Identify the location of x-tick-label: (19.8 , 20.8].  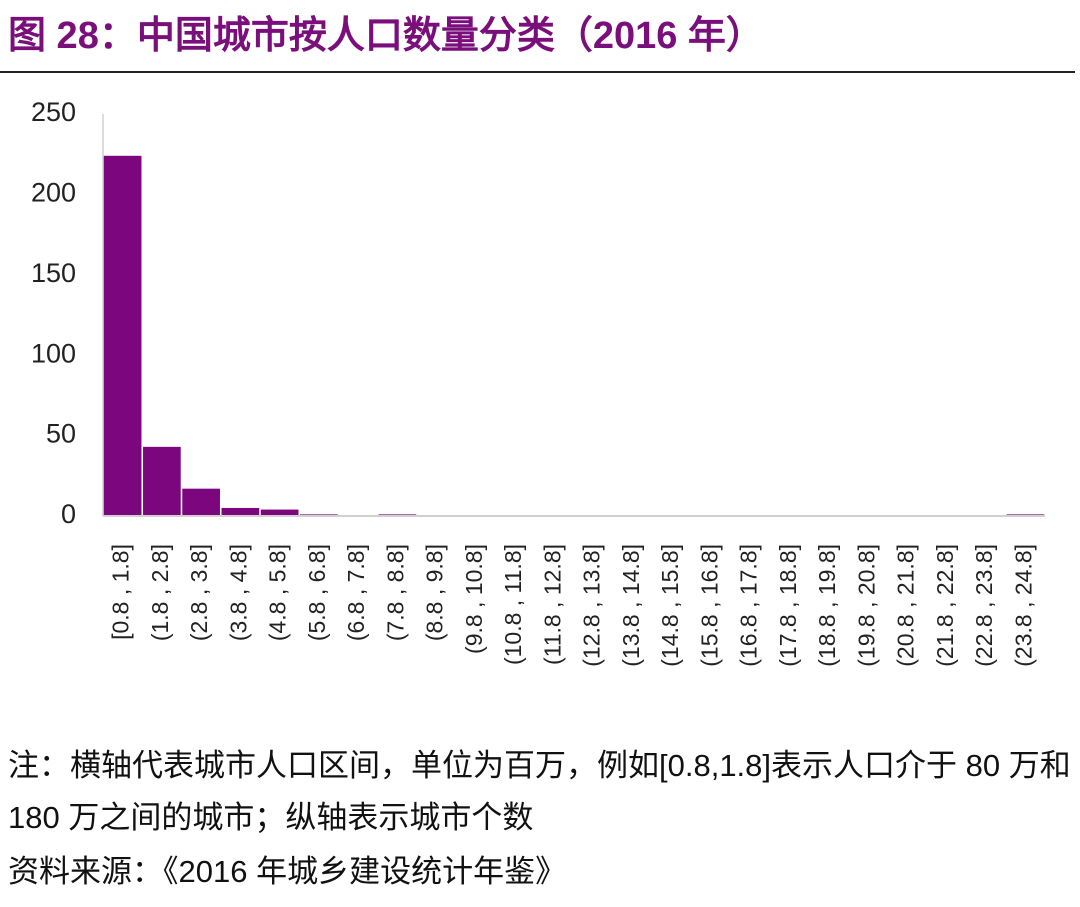
(866, 605).